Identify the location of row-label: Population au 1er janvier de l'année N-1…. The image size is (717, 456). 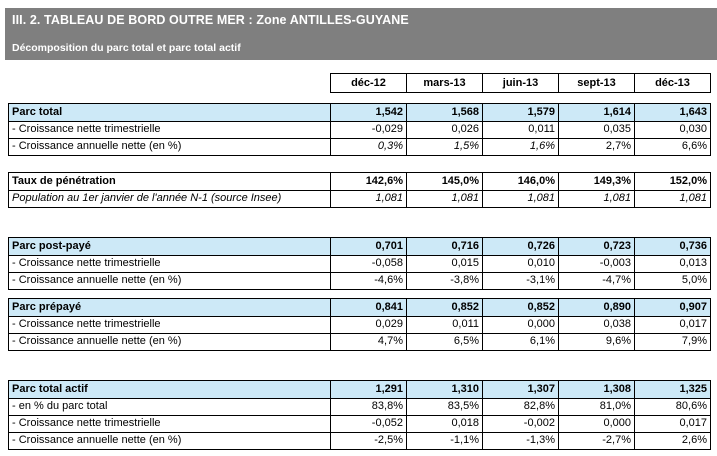
(170, 199).